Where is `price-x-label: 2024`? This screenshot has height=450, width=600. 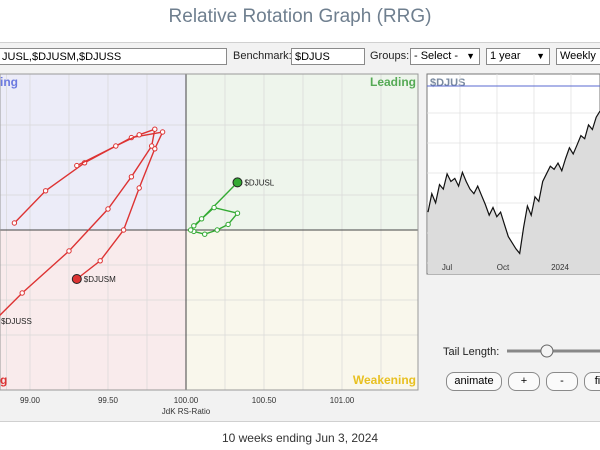
price-x-label: 2024 is located at coordinates (560, 267).